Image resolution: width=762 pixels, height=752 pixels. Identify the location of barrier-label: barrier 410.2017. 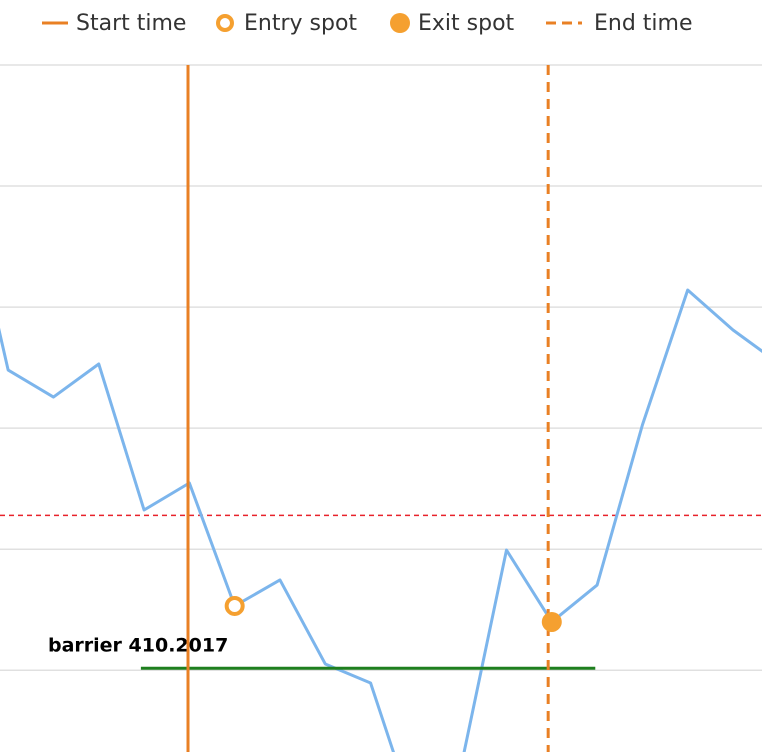
(138, 646).